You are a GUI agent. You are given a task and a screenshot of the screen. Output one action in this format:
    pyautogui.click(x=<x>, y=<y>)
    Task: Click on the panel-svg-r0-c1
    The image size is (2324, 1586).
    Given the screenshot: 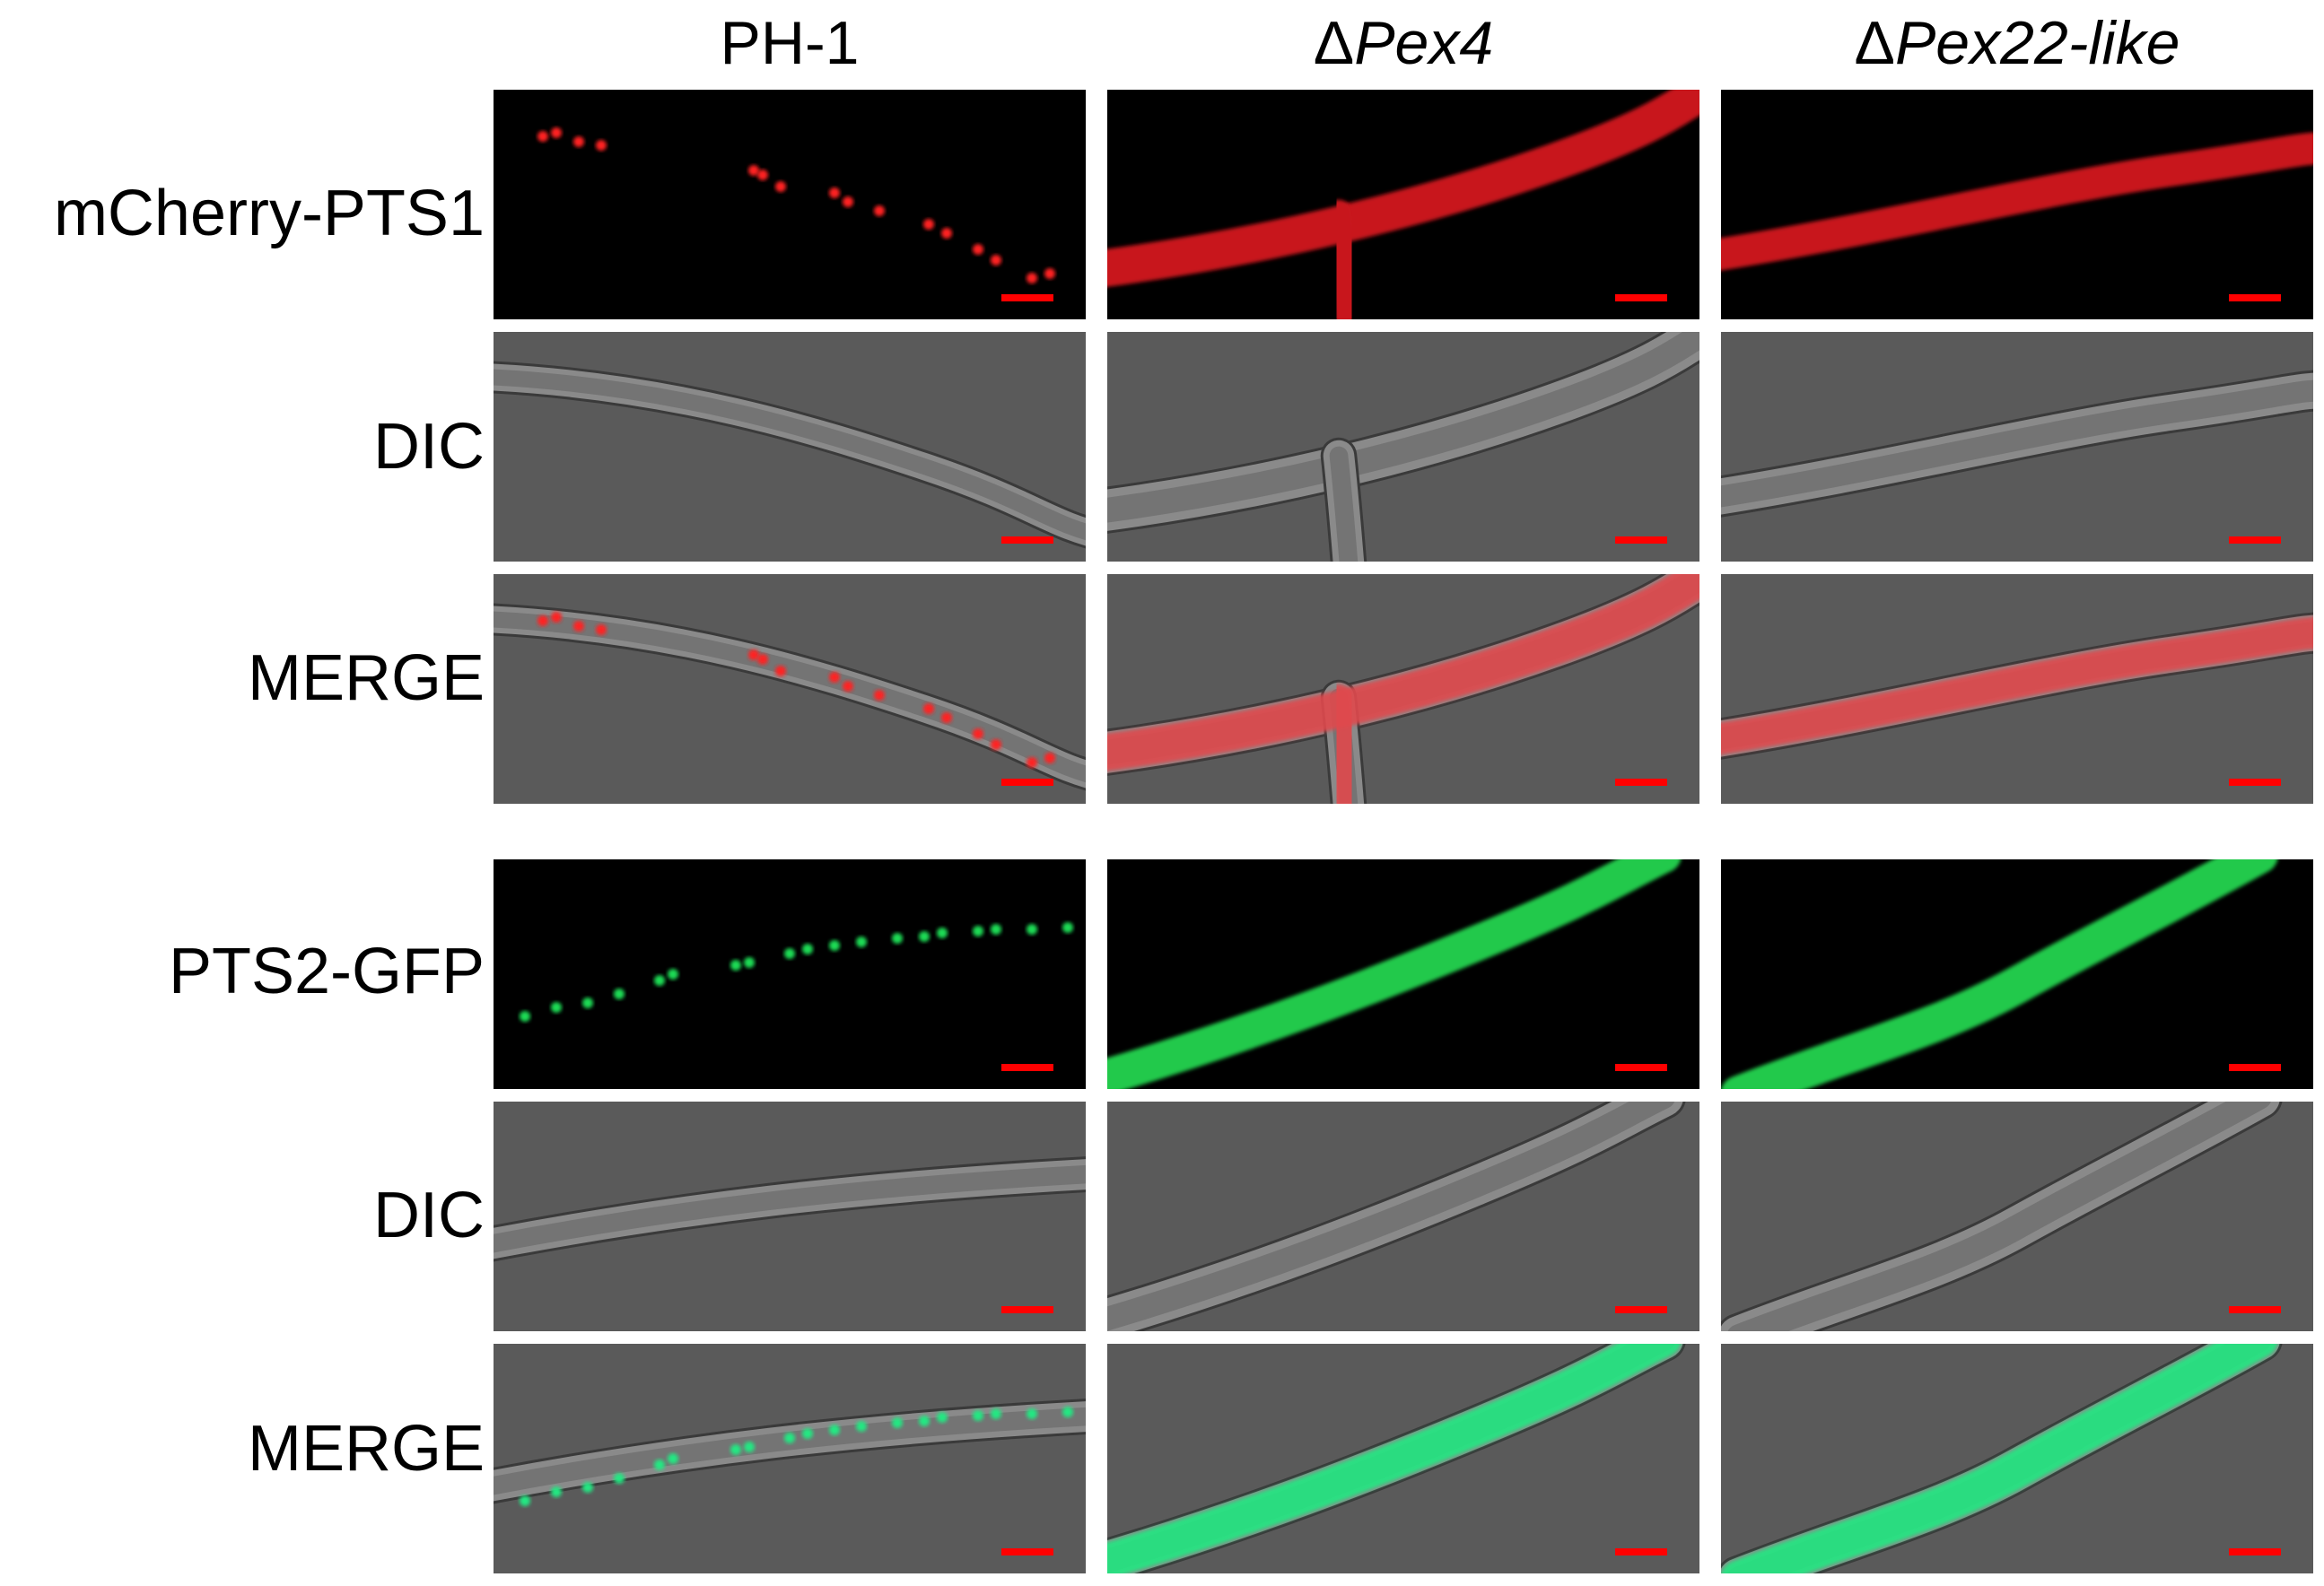 What is the action you would take?
    pyautogui.click(x=1403, y=204)
    